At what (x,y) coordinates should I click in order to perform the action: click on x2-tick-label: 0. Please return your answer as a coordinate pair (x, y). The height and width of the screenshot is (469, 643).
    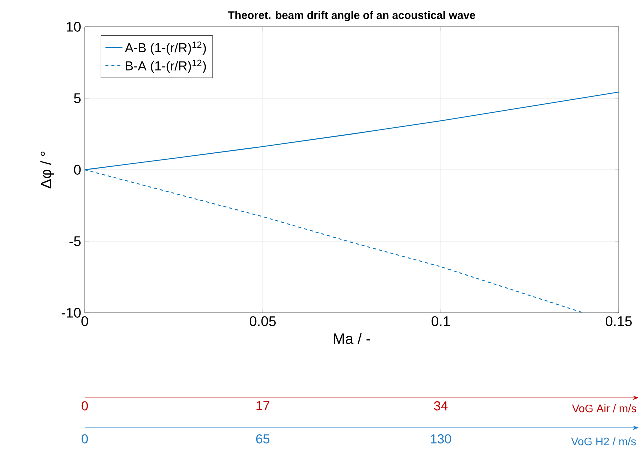
    Looking at the image, I should click on (85, 406).